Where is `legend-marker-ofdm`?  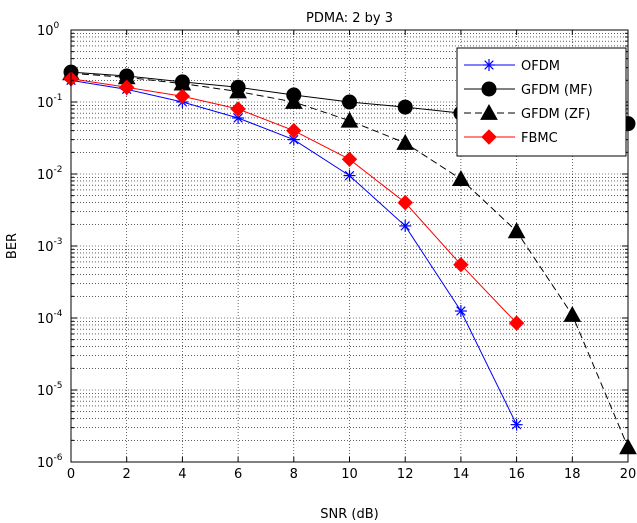 legend-marker-ofdm is located at coordinates (489, 65).